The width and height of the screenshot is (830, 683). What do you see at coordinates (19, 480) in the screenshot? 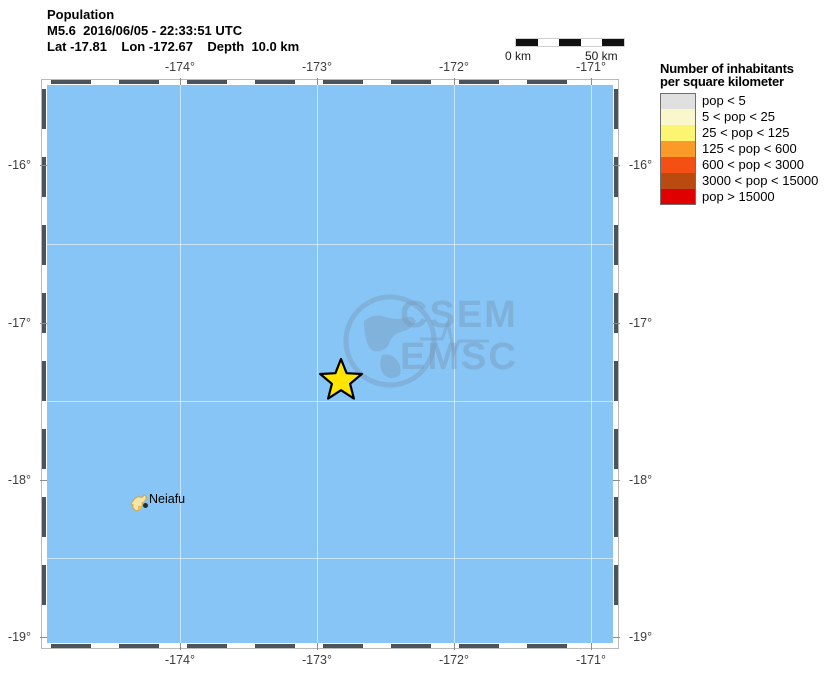
I see `axis-label-latitude-left: -18°` at bounding box center [19, 480].